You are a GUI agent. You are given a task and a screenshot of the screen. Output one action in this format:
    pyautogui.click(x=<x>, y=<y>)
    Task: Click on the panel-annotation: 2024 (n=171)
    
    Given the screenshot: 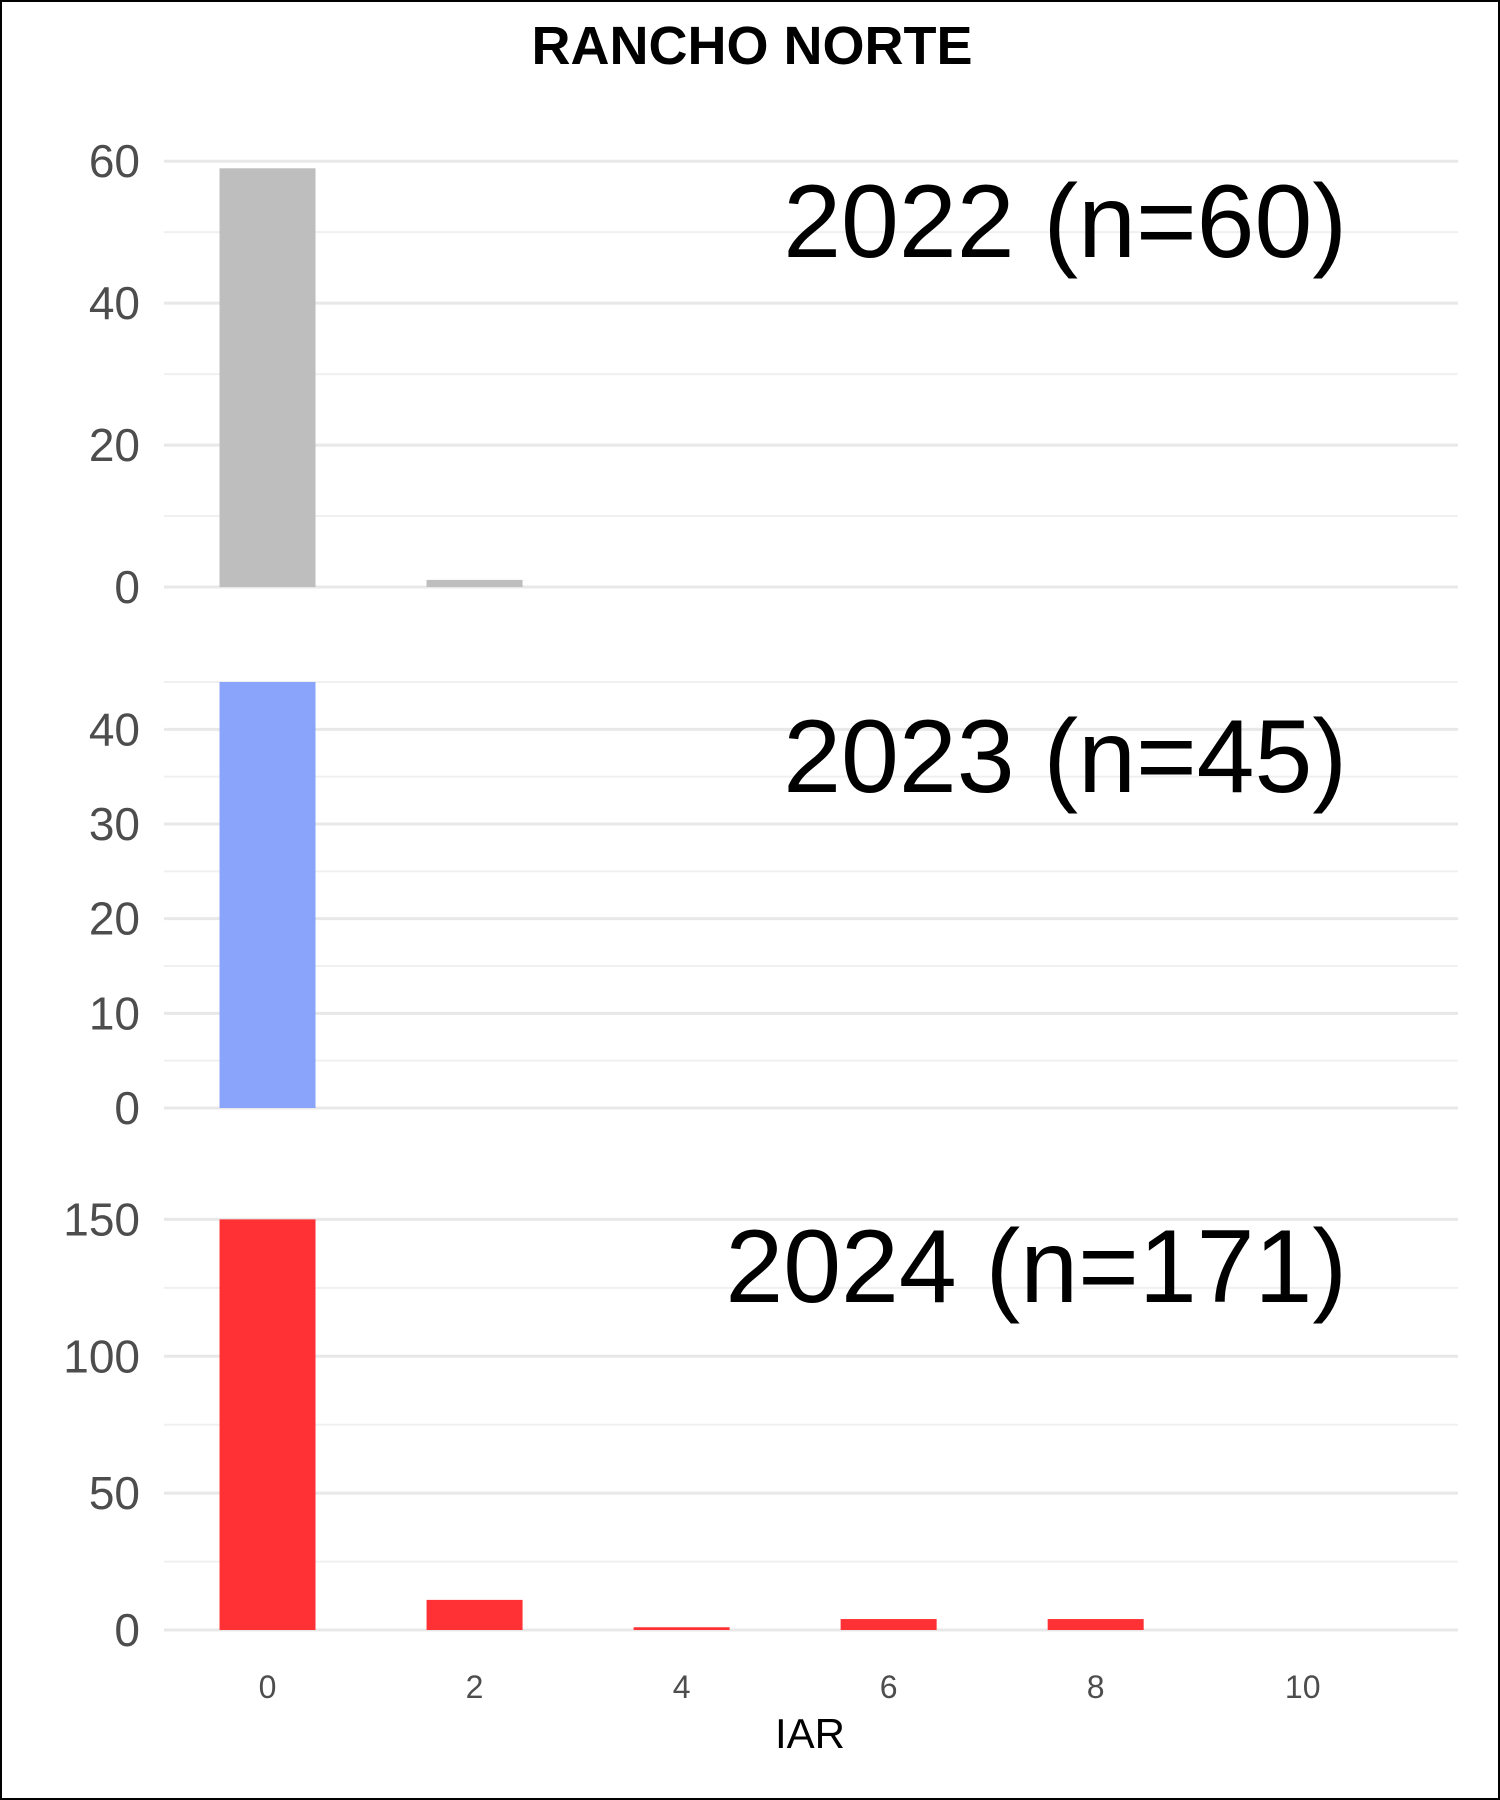 What is the action you would take?
    pyautogui.click(x=1036, y=1267)
    